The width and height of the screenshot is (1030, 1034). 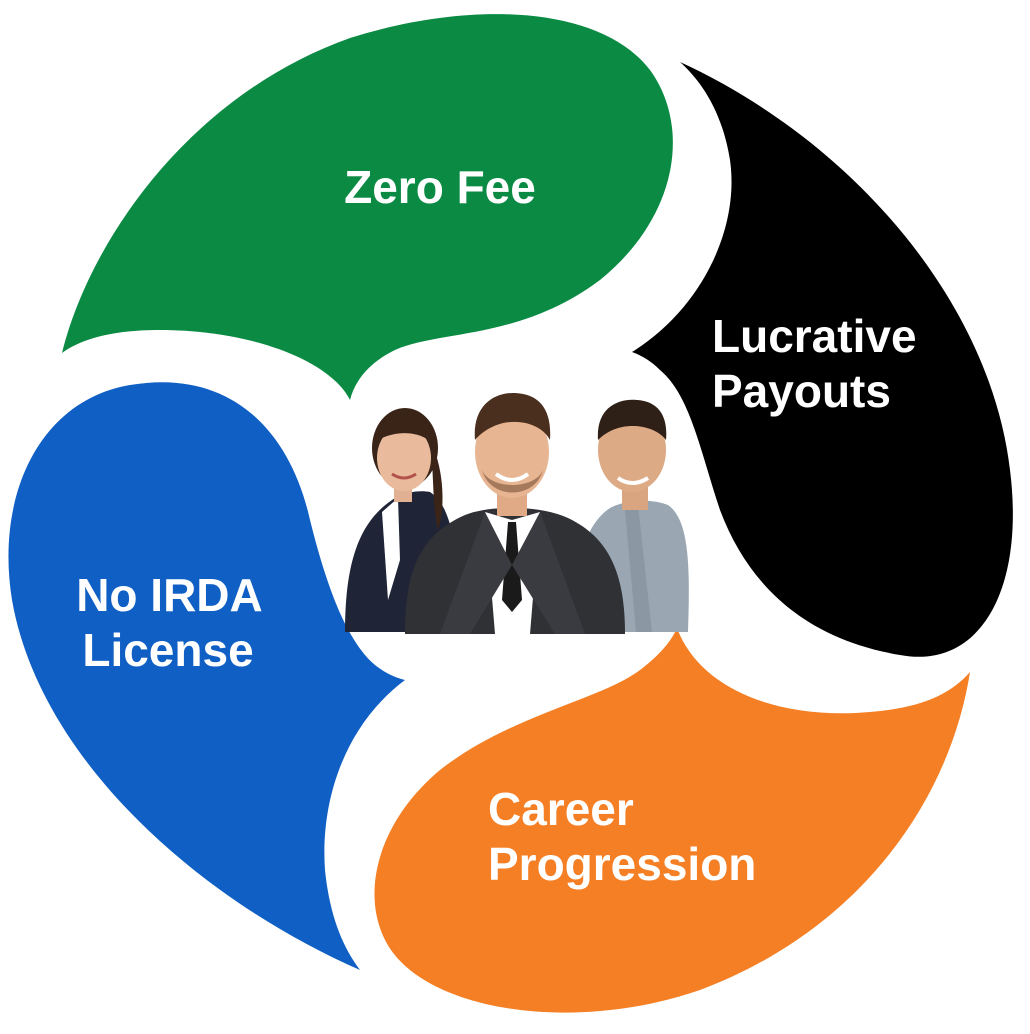 I want to click on no-irda-license-label-line-1: No IRDA, so click(x=168, y=595).